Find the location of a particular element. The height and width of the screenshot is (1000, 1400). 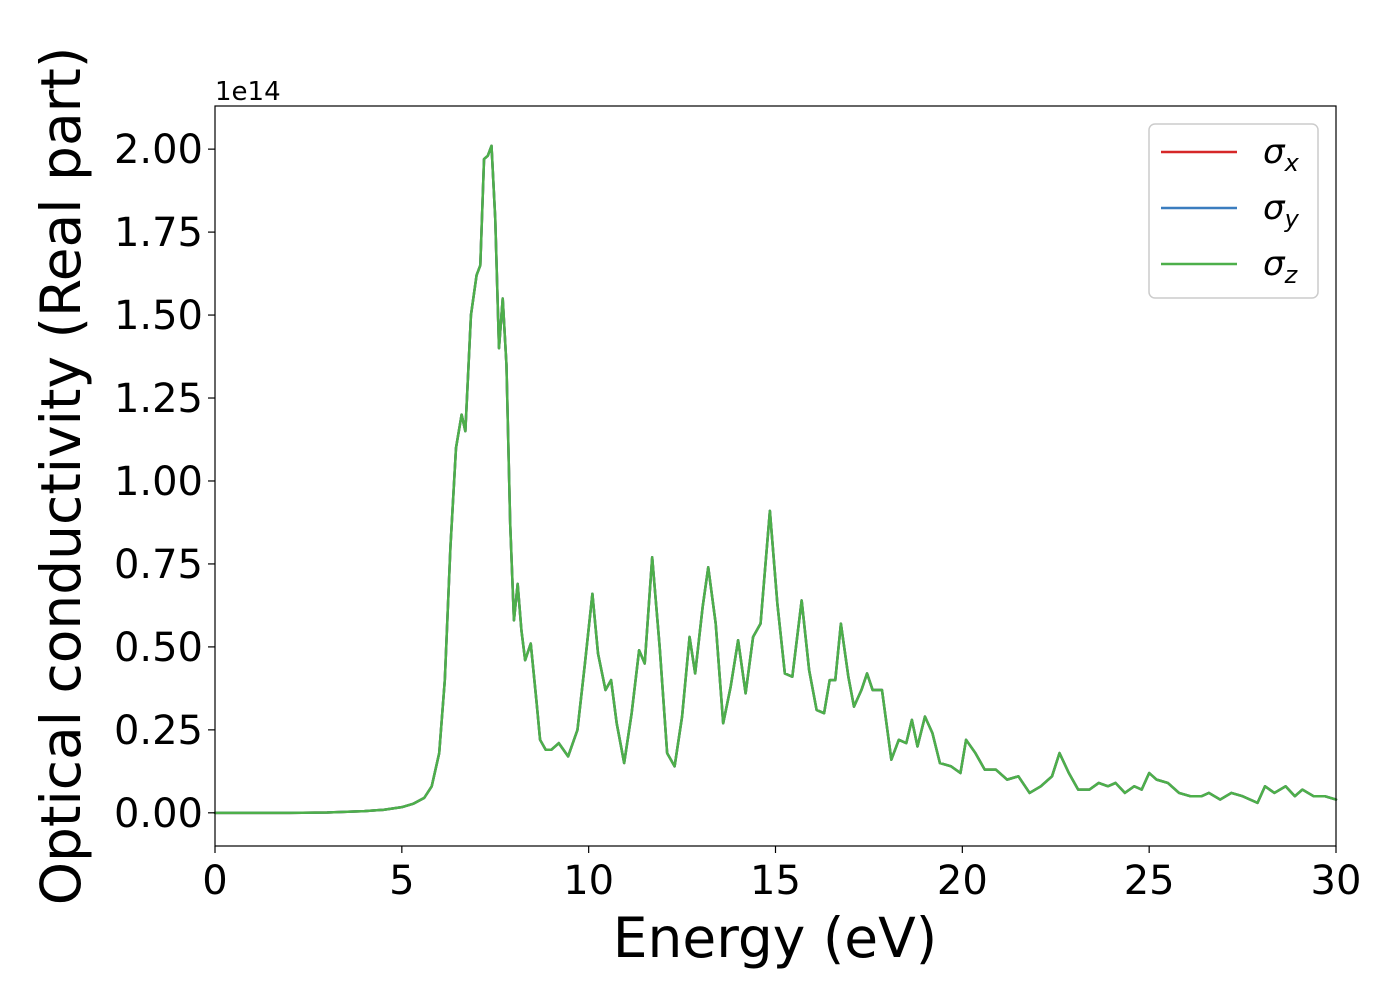

legend-label-z: σz is located at coordinates (1281, 266).